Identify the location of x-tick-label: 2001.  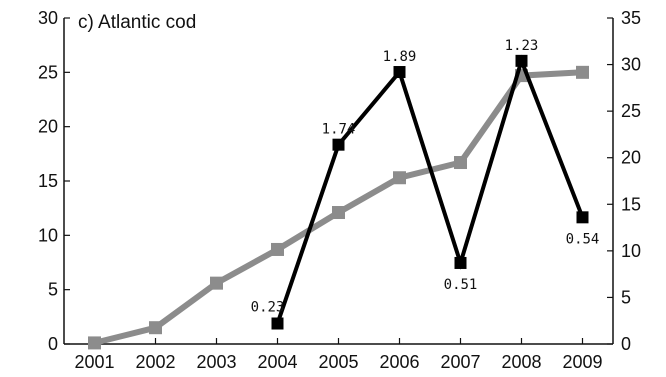
(94, 362).